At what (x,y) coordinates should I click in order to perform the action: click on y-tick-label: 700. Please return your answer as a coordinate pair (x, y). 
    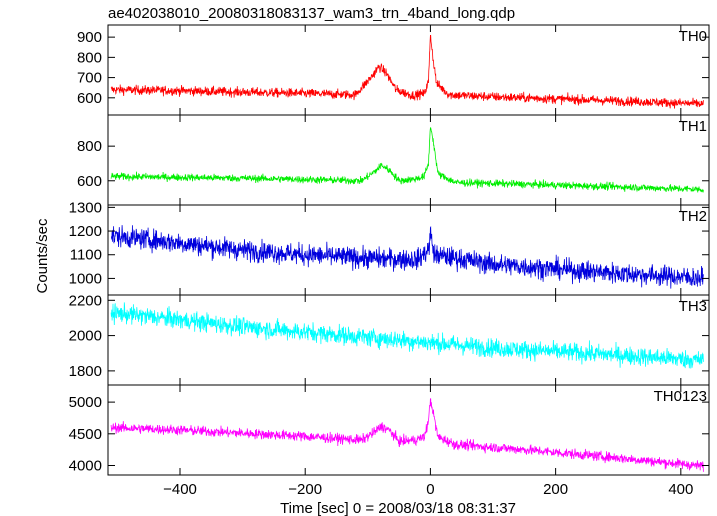
    Looking at the image, I should click on (89, 78).